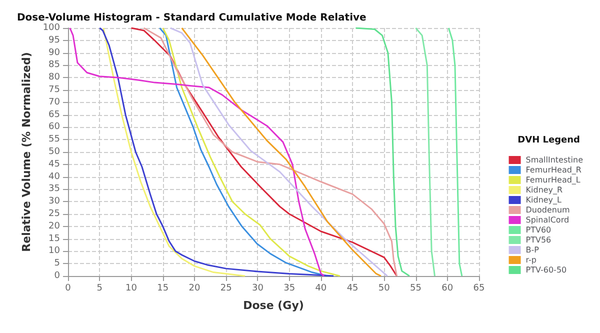  What do you see at coordinates (548, 210) in the screenshot?
I see `legend-label: Duodenum` at bounding box center [548, 210].